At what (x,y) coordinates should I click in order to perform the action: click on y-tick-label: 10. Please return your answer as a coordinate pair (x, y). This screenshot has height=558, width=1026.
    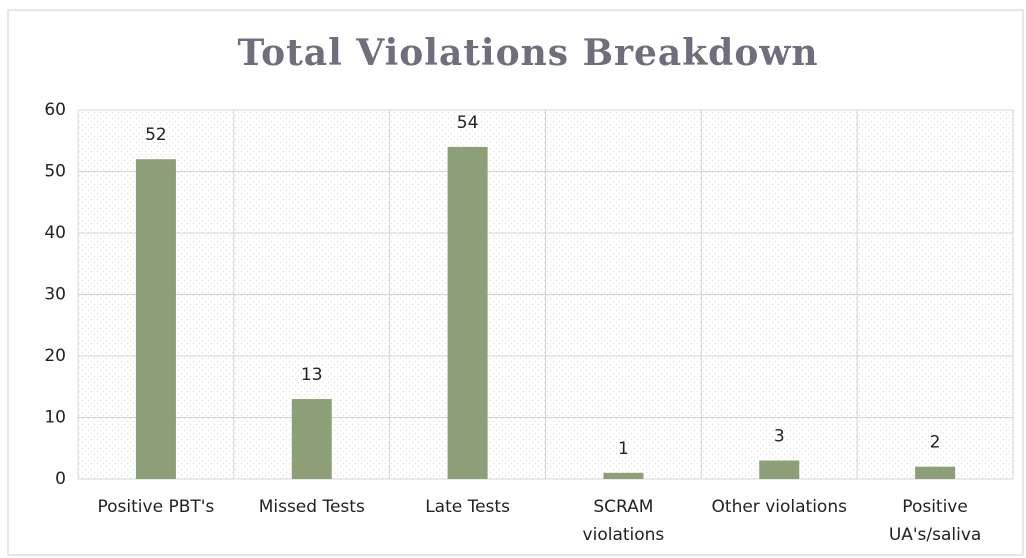
    Looking at the image, I should click on (55, 418).